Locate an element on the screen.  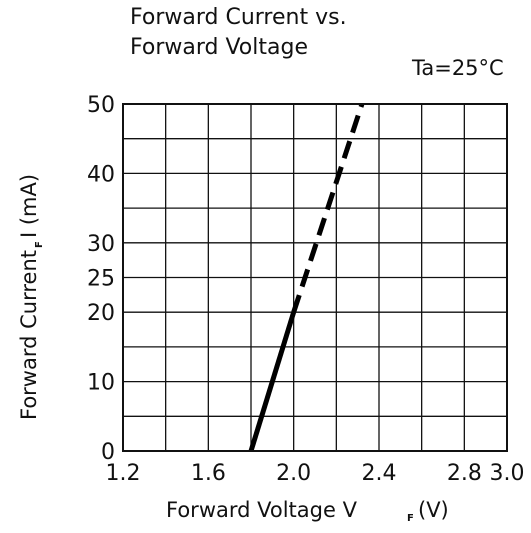
y-tick-label: 30 is located at coordinates (101, 244).